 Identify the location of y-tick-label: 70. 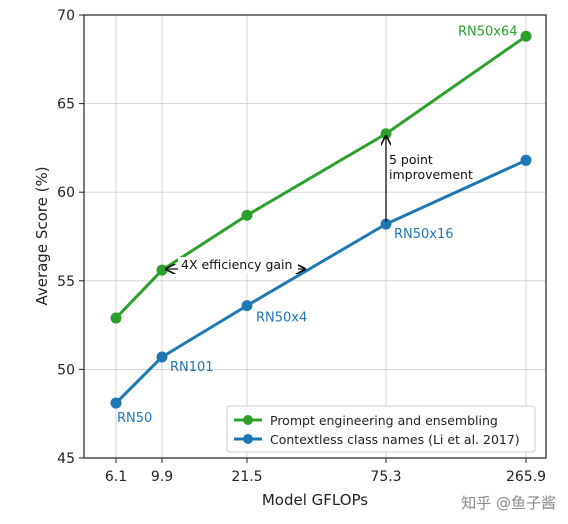
(66, 16).